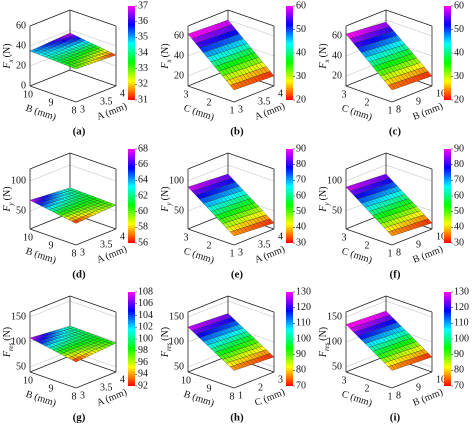 Image resolution: width=474 pixels, height=430 pixels. What do you see at coordinates (303, 307) in the screenshot?
I see `colorbar-tick-label: 120` at bounding box center [303, 307].